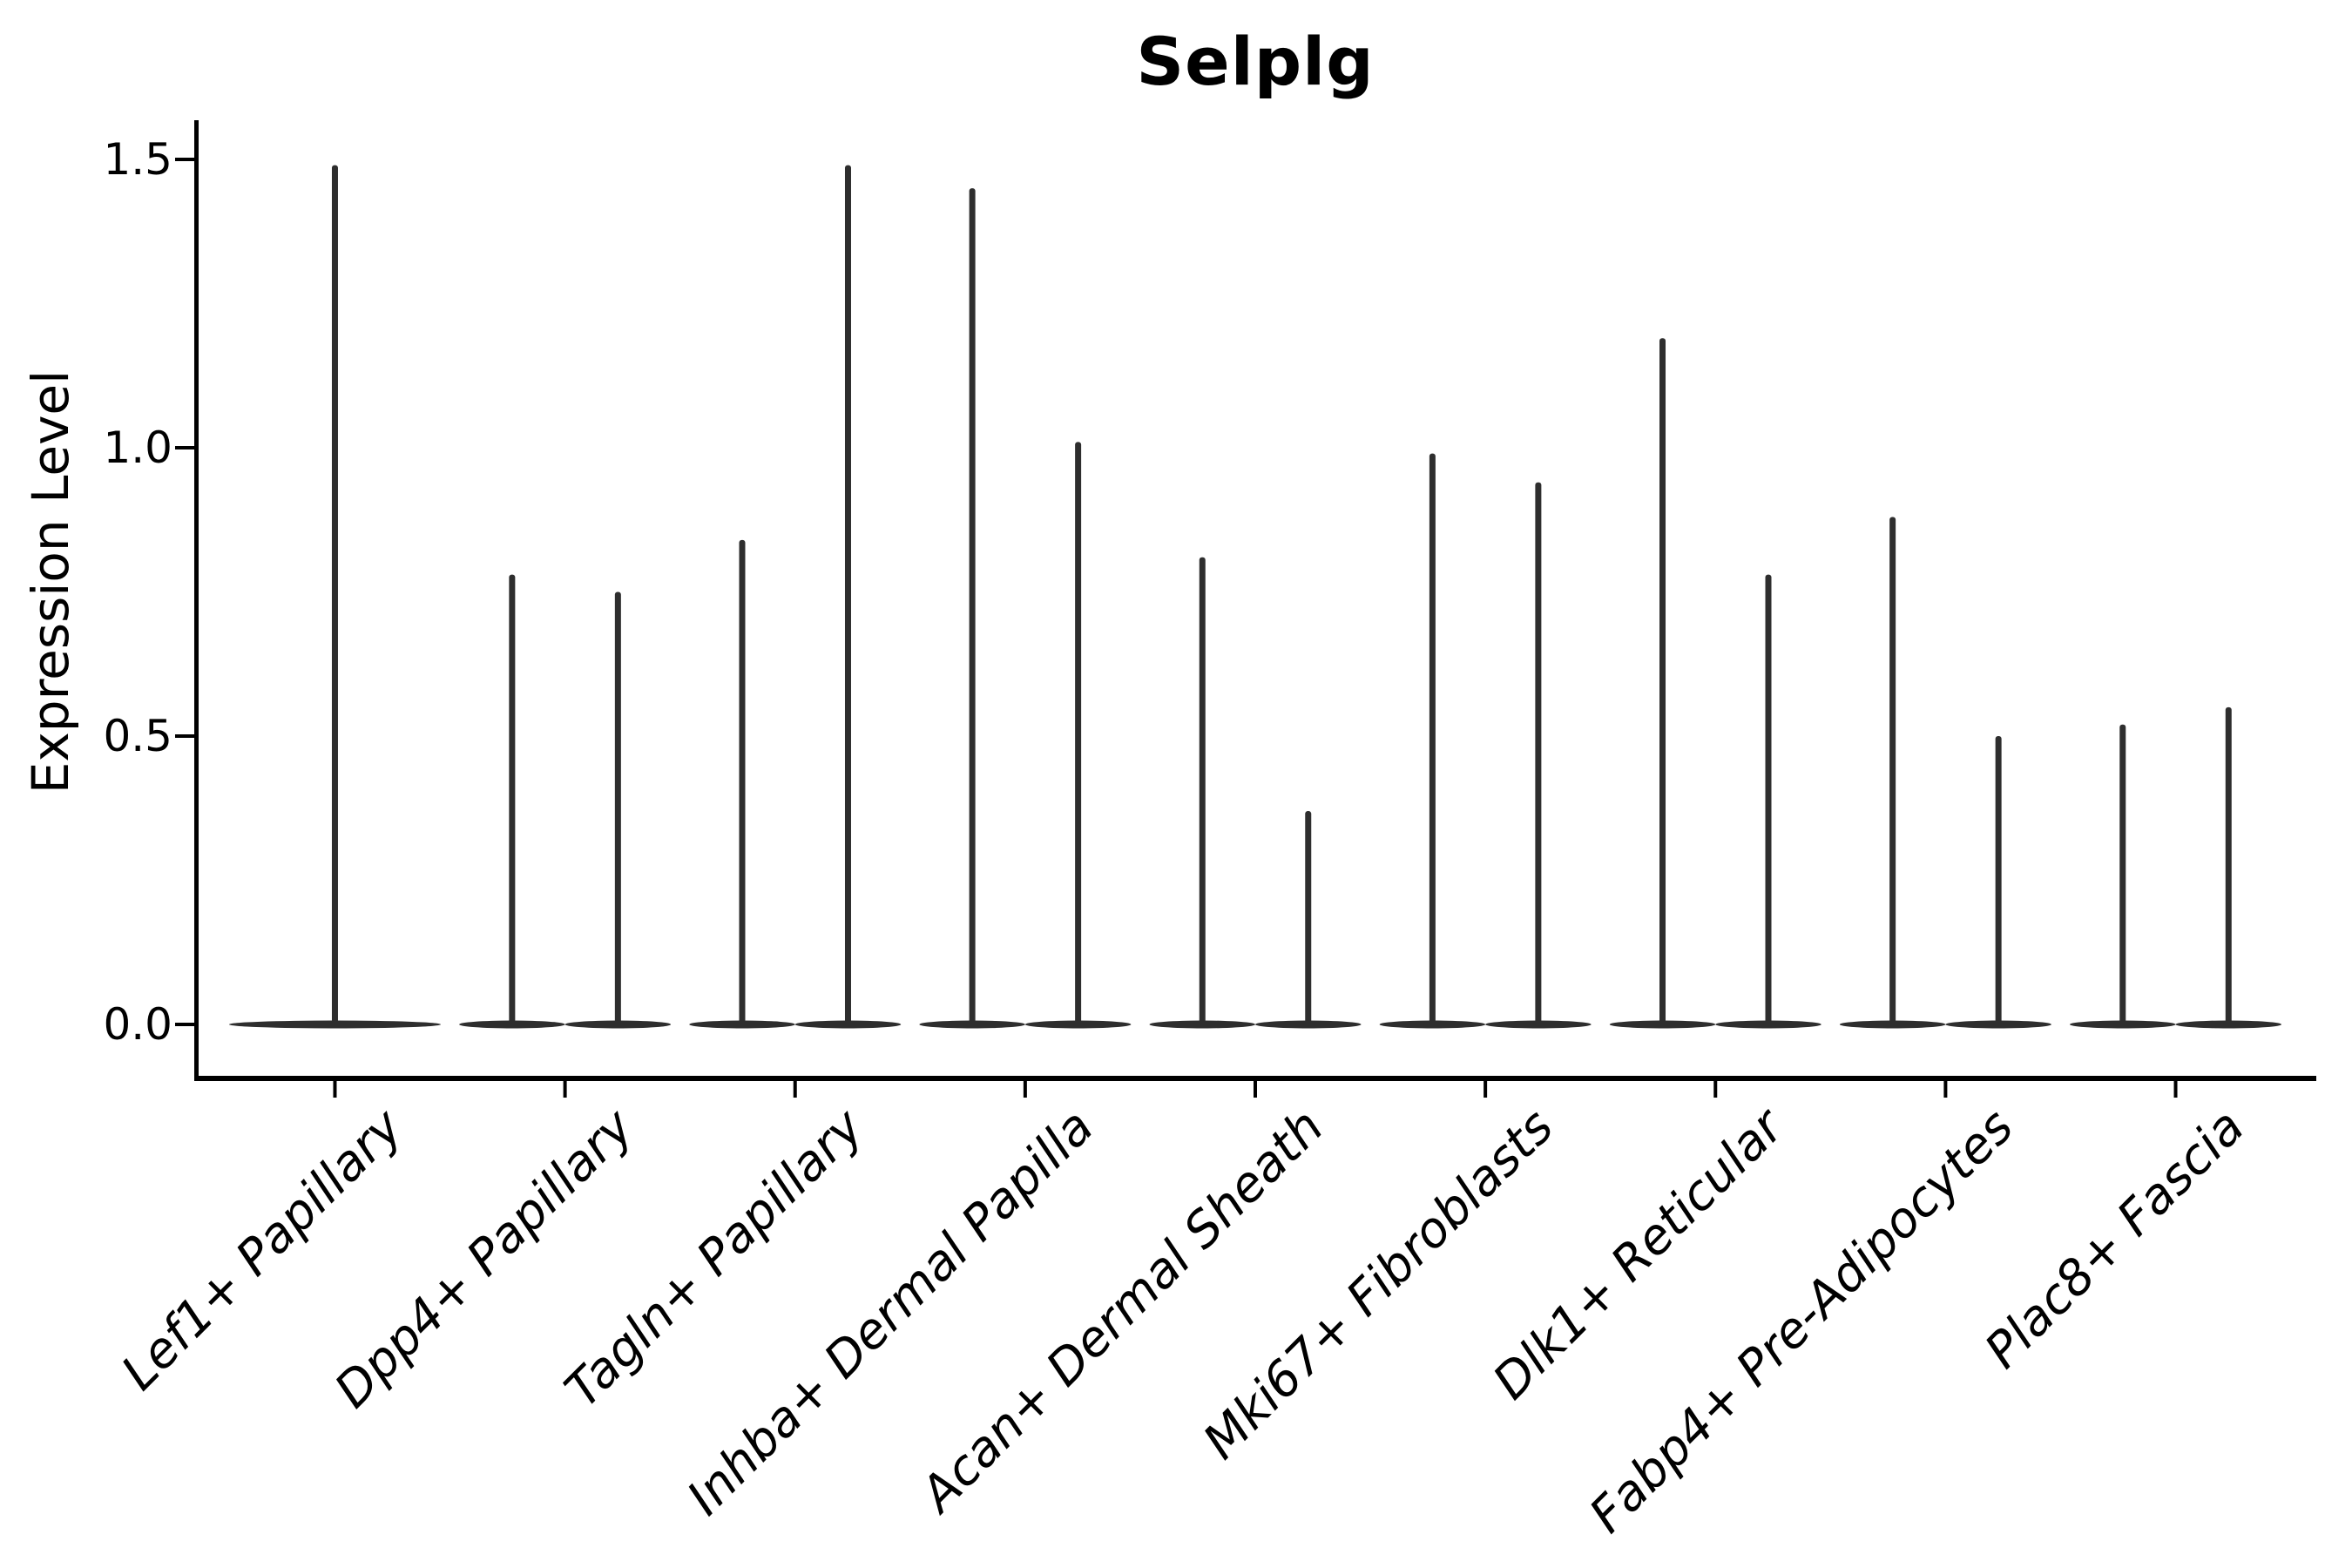 The image size is (2352, 1568). Describe the element at coordinates (137, 1024) in the screenshot. I see `y-tick-label: 0.0` at that location.